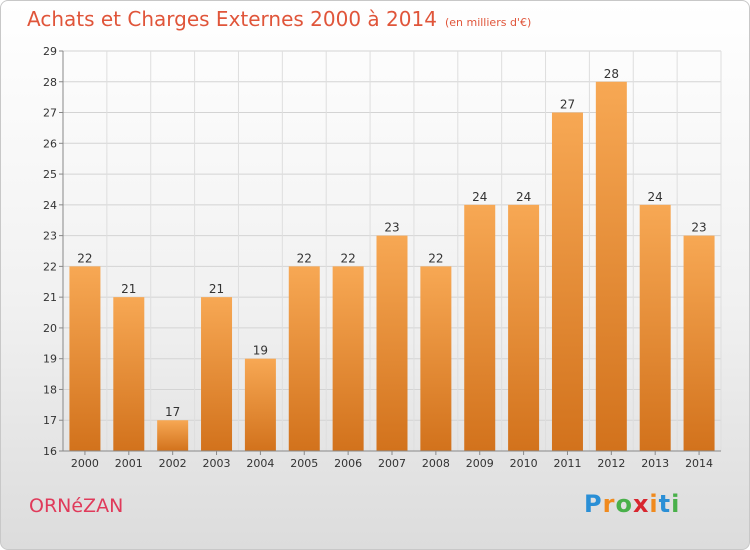  Describe the element at coordinates (50, 113) in the screenshot. I see `y-tick-label: 27` at that location.